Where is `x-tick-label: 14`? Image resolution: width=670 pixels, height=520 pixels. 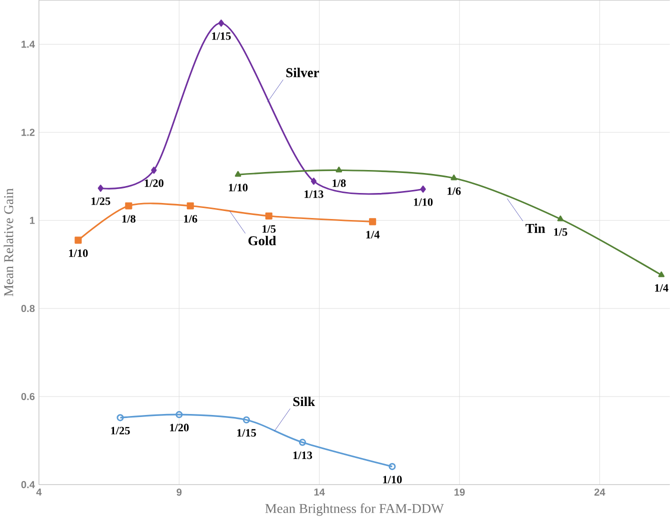 x-tick-label: 14 is located at coordinates (319, 492).